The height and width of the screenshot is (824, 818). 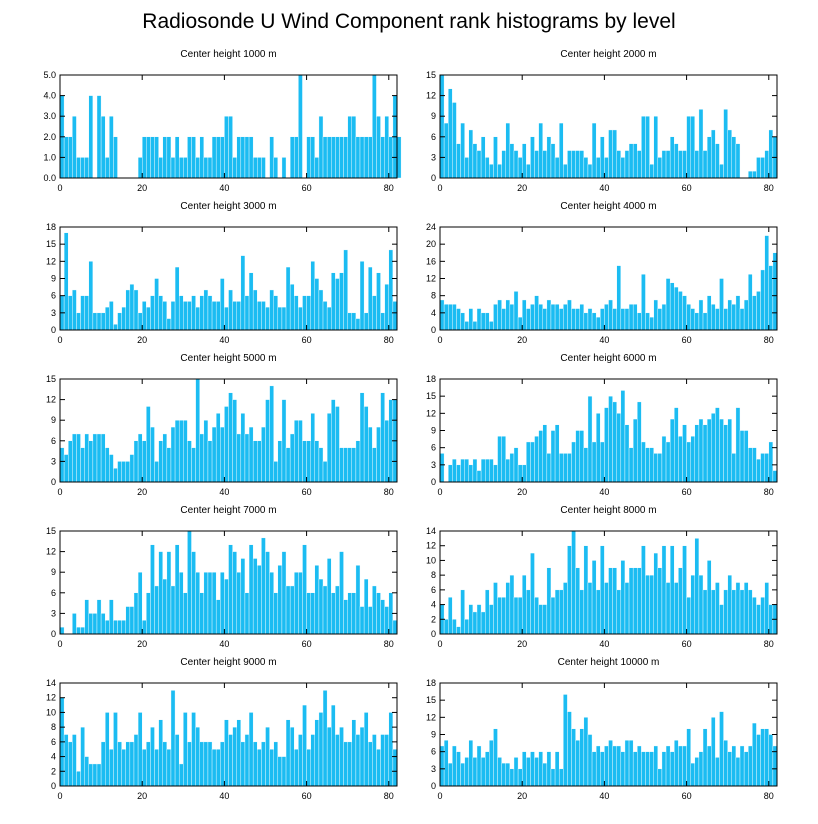 What do you see at coordinates (602, 425) in the screenshot?
I see `panel-6: Center height 6000 m 0 3 6 9 12 15 18 0 20 40 60 80` at bounding box center [602, 425].